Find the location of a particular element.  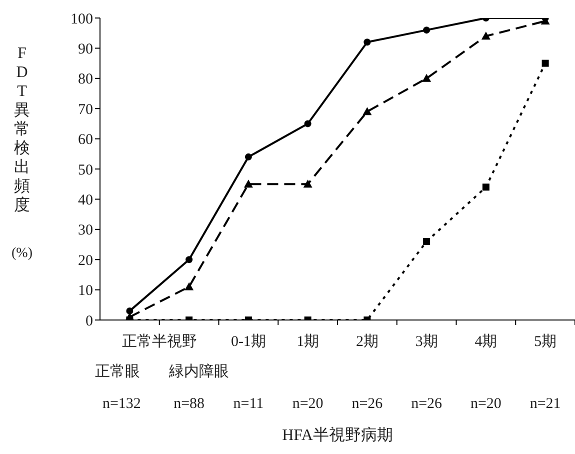

text: 正常半視野 is located at coordinates (159, 341).